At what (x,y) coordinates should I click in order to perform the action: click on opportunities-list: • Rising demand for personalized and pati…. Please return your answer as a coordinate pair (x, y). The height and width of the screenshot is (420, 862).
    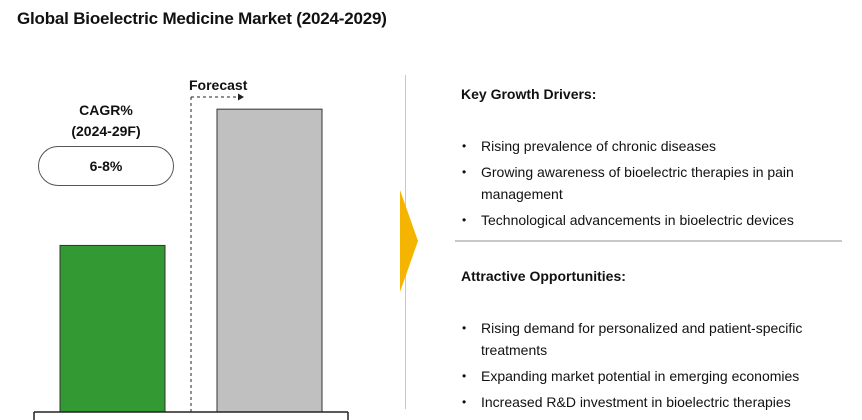
    Looking at the image, I should click on (656, 365).